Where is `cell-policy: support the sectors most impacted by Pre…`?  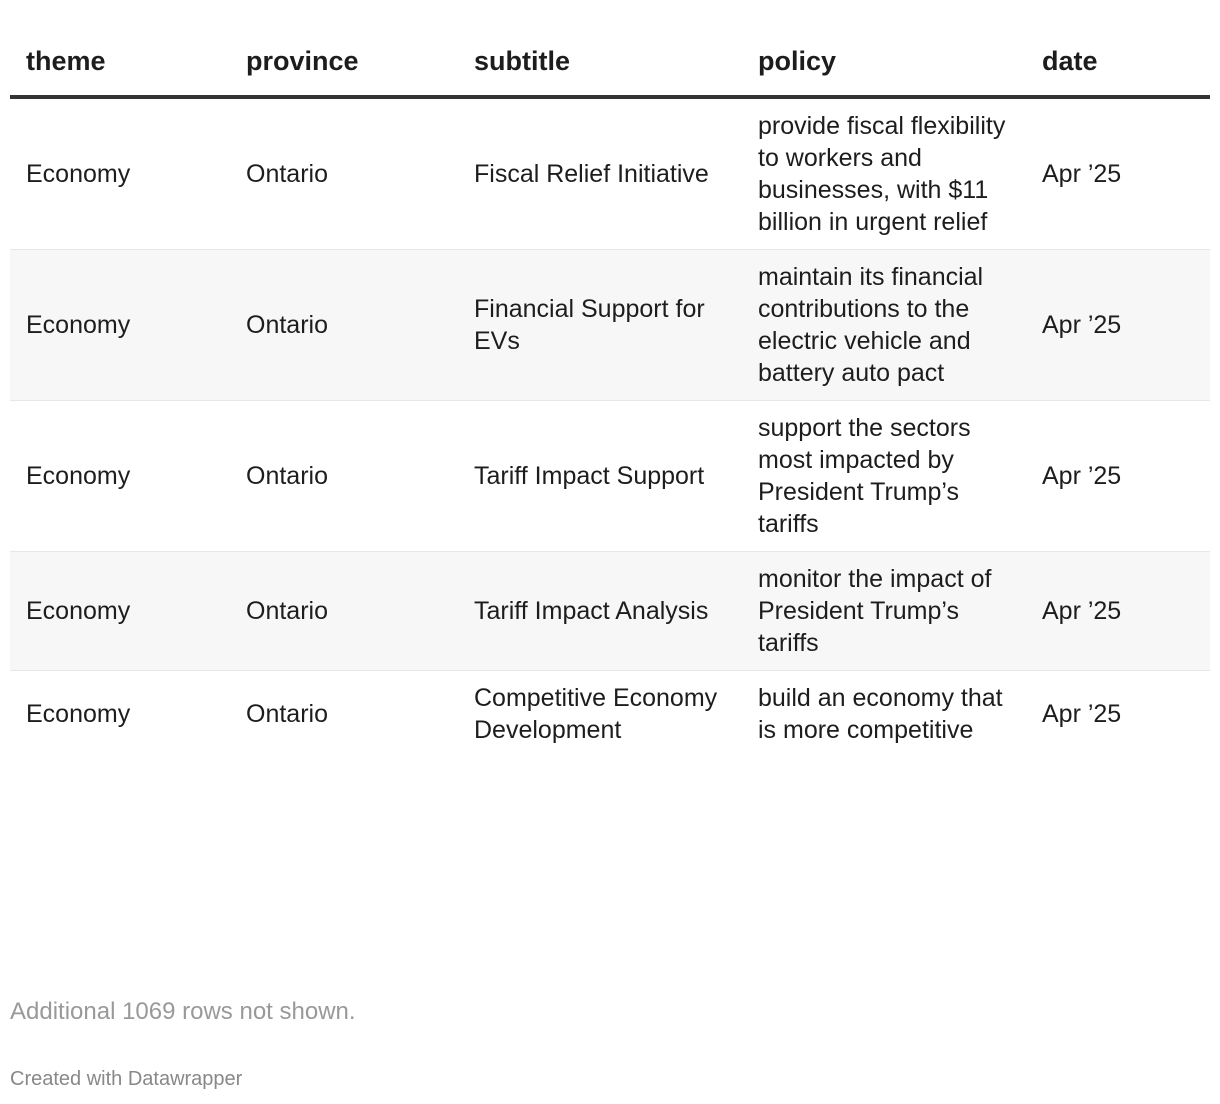
cell-policy: support the sectors most impacted by Pre… is located at coordinates (884, 476).